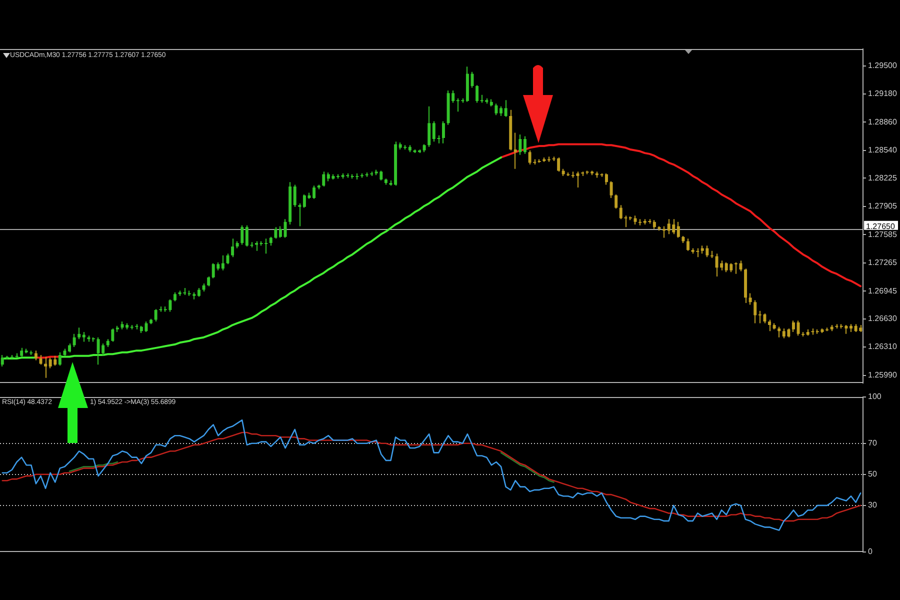 The image size is (900, 600). I want to click on y-tick-label: 50, so click(873, 474).